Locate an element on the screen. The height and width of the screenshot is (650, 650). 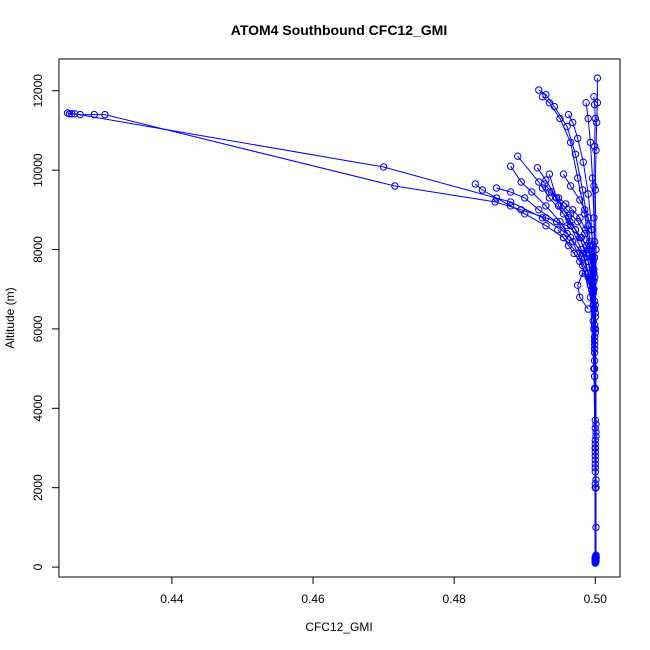
y-tick-label: 0 is located at coordinates (38, 566).